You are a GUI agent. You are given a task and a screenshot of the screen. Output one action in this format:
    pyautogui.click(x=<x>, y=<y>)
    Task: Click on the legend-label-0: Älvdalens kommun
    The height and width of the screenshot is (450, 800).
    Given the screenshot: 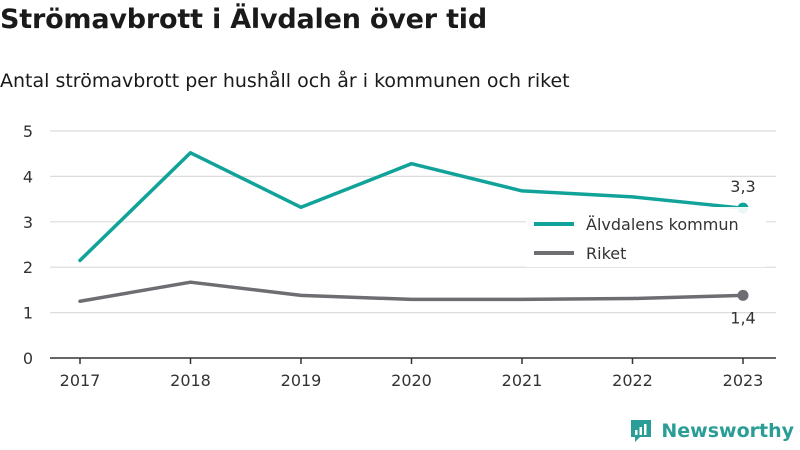 What is the action you would take?
    pyautogui.click(x=662, y=224)
    